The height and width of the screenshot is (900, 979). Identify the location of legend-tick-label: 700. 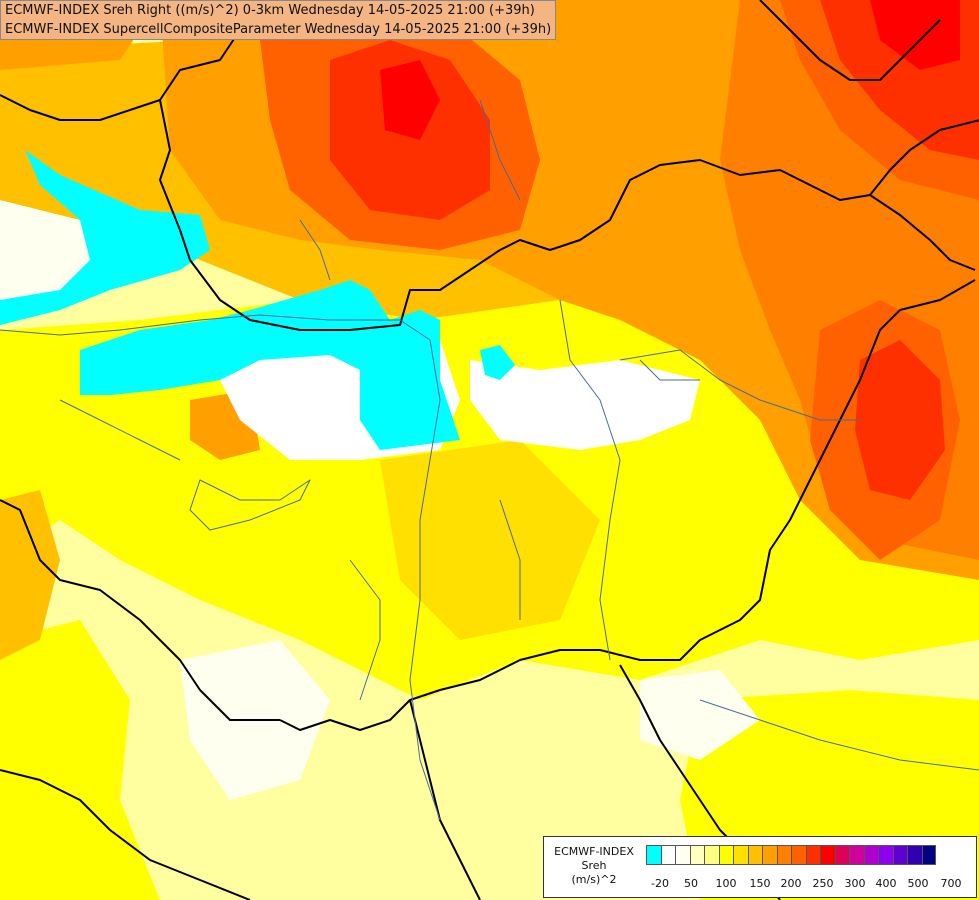
(951, 883).